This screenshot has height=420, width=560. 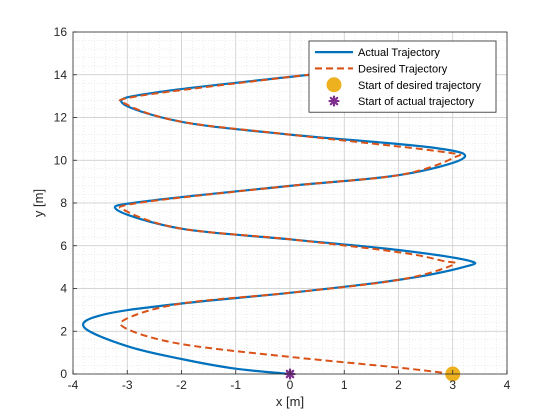 What do you see at coordinates (235, 385) in the screenshot?
I see `x-tick-label: -1` at bounding box center [235, 385].